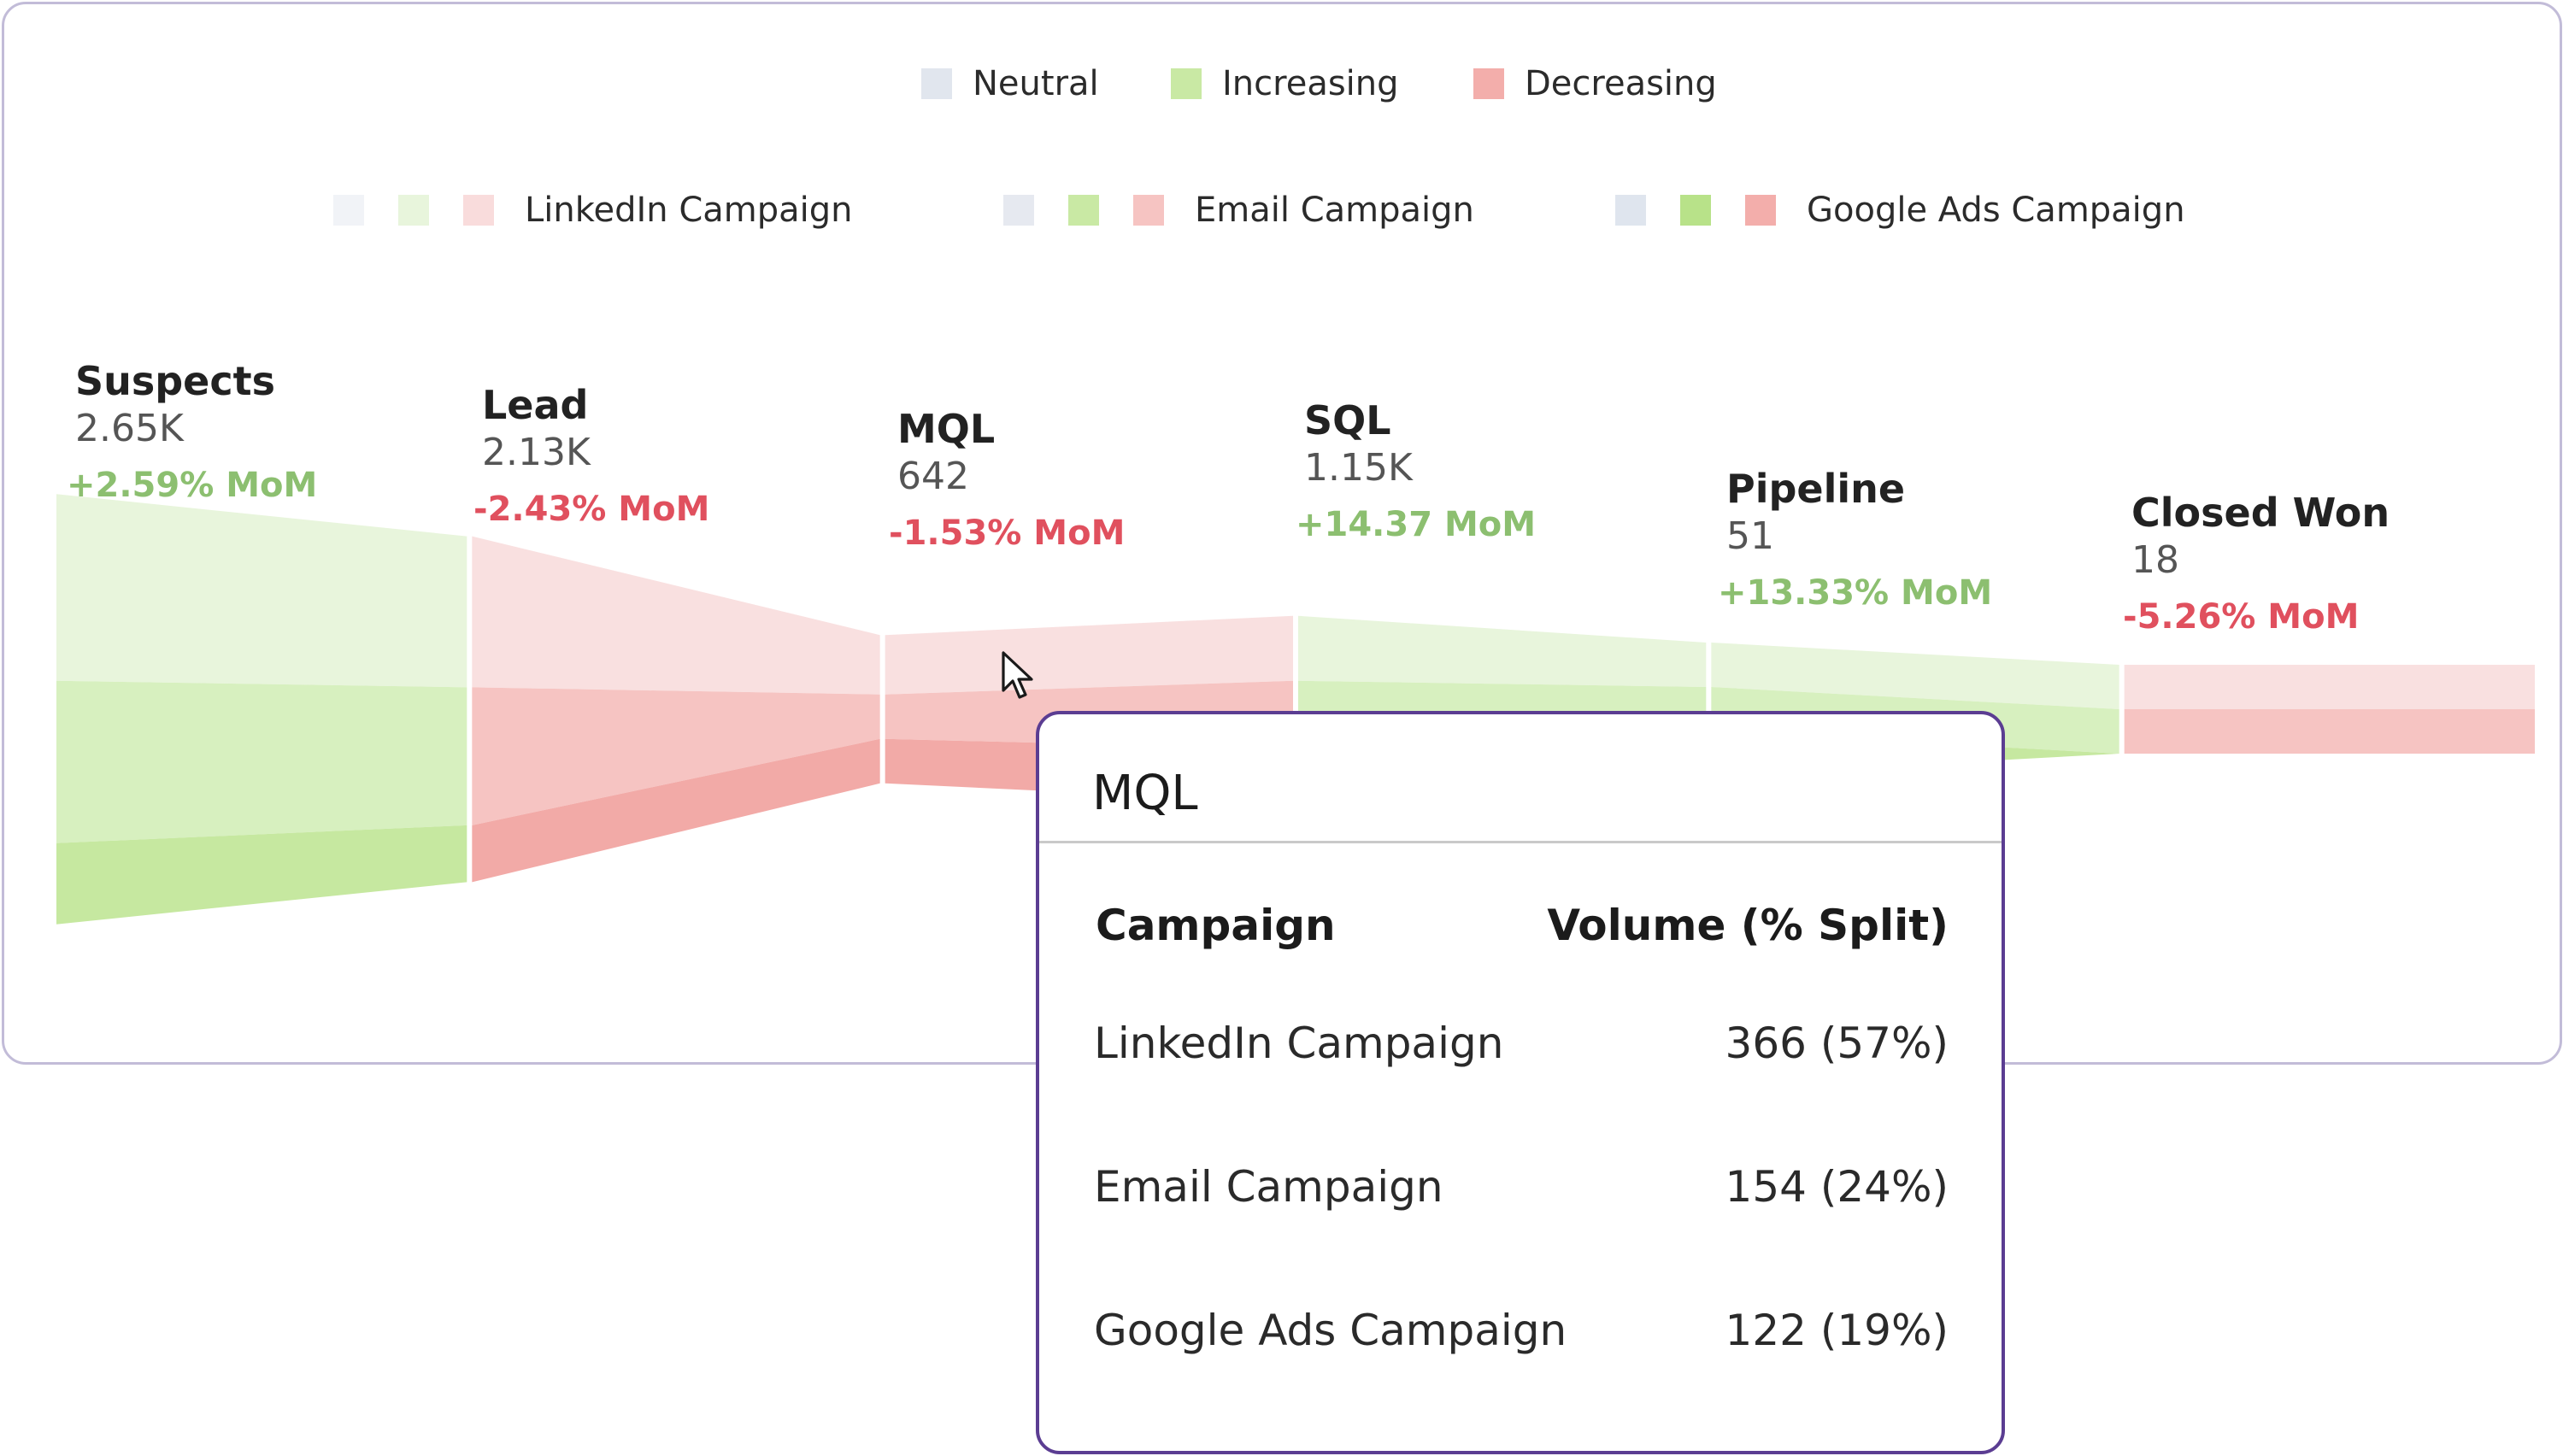 The width and height of the screenshot is (2569, 1456). I want to click on legend-swatch-neutral, so click(936, 83).